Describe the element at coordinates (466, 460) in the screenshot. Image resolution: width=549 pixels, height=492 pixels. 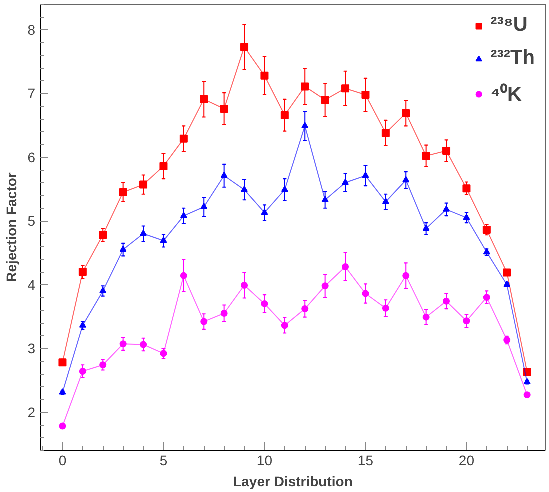
I see `x-tick-label: 20` at that location.